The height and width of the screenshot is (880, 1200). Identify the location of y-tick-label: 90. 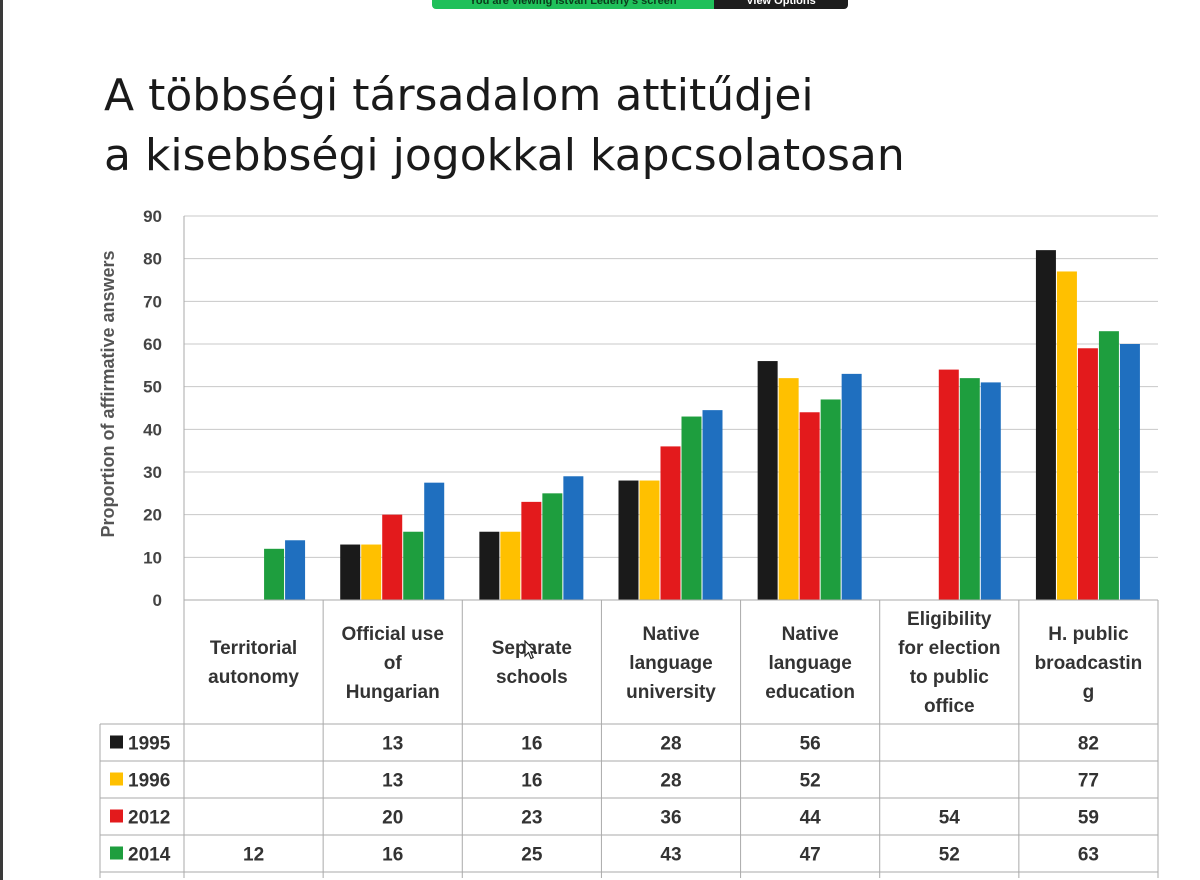
(152, 216).